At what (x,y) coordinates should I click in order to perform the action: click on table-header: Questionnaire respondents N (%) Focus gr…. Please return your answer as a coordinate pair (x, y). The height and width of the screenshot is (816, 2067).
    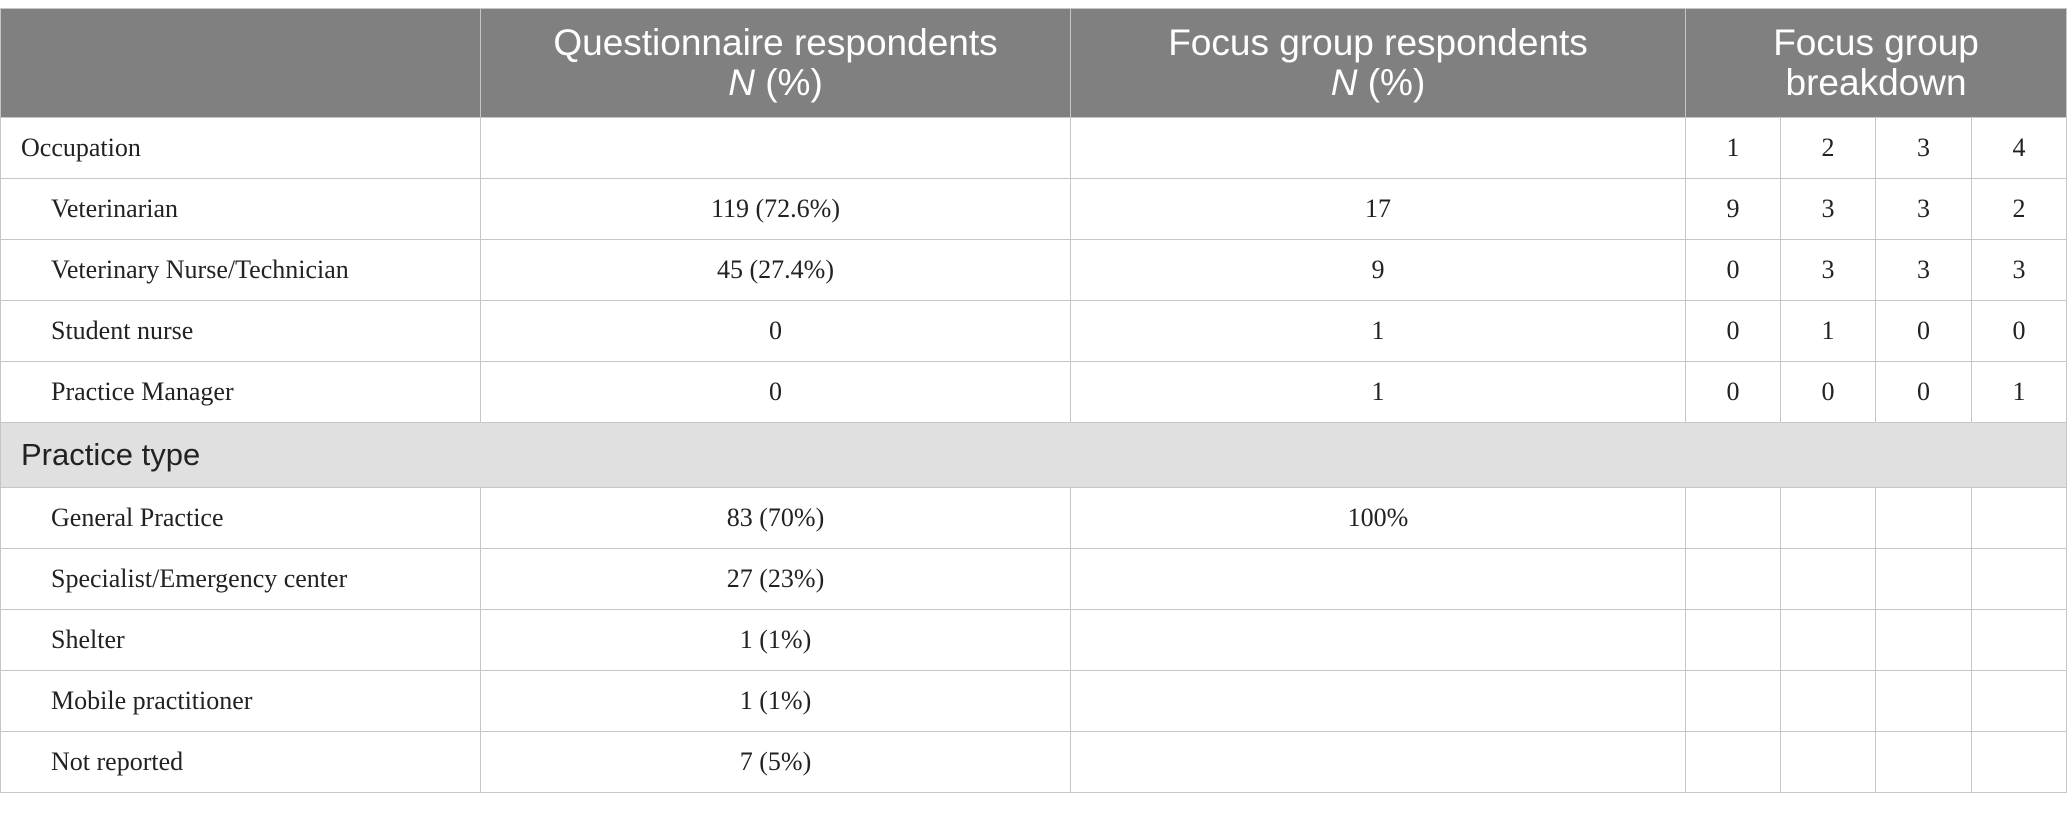
    Looking at the image, I should click on (1033, 63).